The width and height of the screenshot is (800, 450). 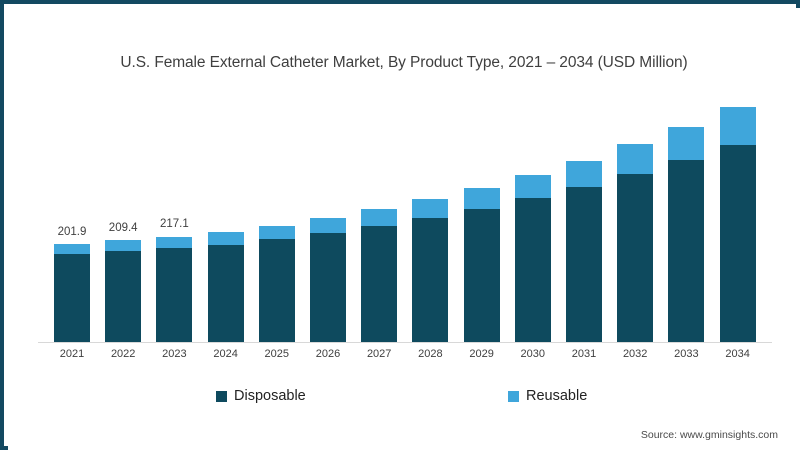 What do you see at coordinates (72, 354) in the screenshot?
I see `x-axis-tick-2021: 2021` at bounding box center [72, 354].